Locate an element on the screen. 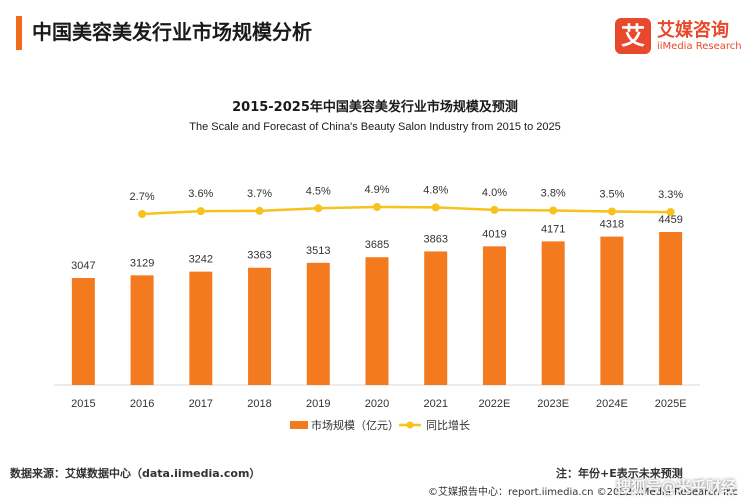  growth-point-2020 is located at coordinates (377, 207).